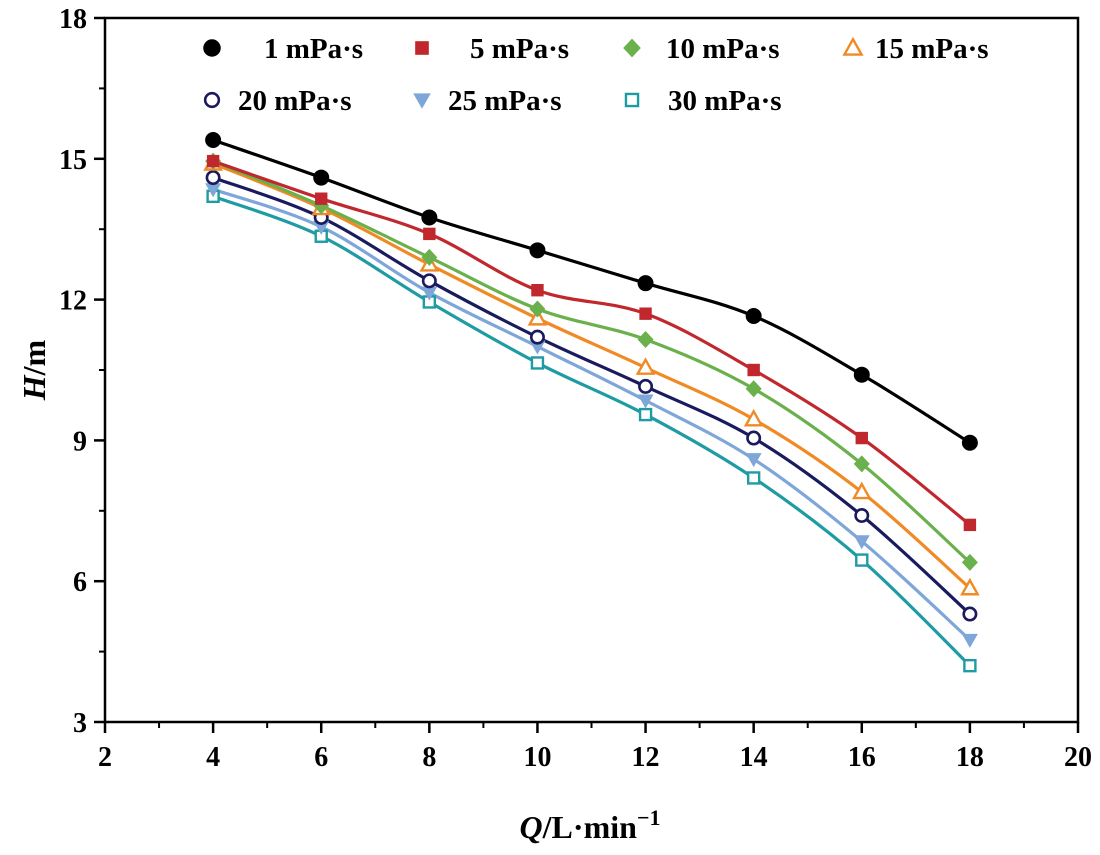 This screenshot has width=1100, height=855. What do you see at coordinates (313, 49) in the screenshot?
I see `legend-label: 1 mPa·s` at bounding box center [313, 49].